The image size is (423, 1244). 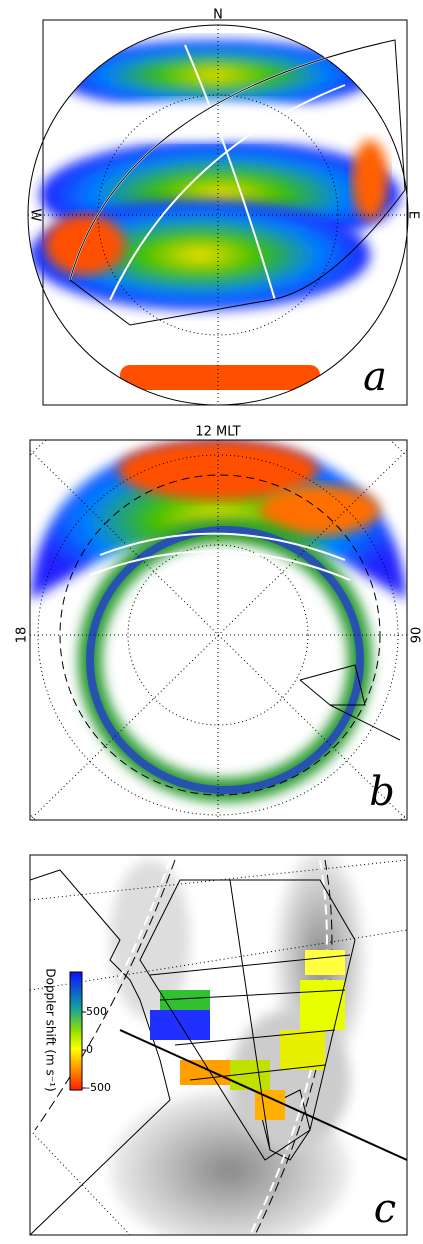 What do you see at coordinates (375, 377) in the screenshot?
I see `panel-label: a` at bounding box center [375, 377].